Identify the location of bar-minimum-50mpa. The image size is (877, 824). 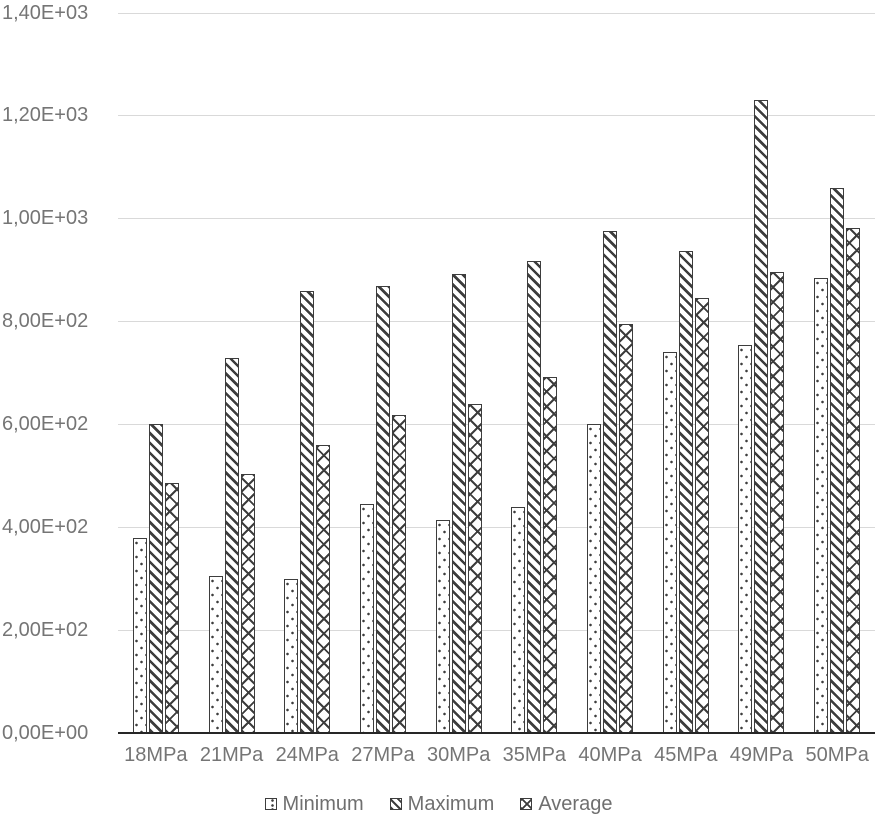
(821, 505).